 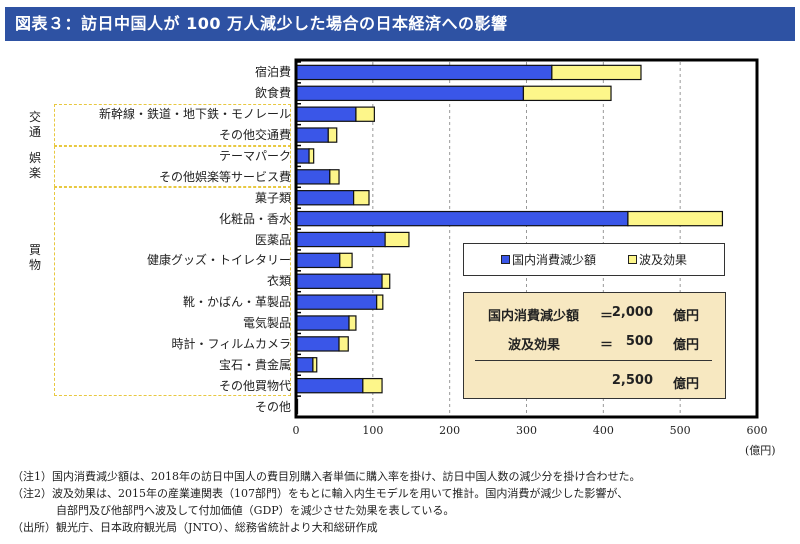 What do you see at coordinates (254, 135) in the screenshot?
I see `category-label: その他交通費` at bounding box center [254, 135].